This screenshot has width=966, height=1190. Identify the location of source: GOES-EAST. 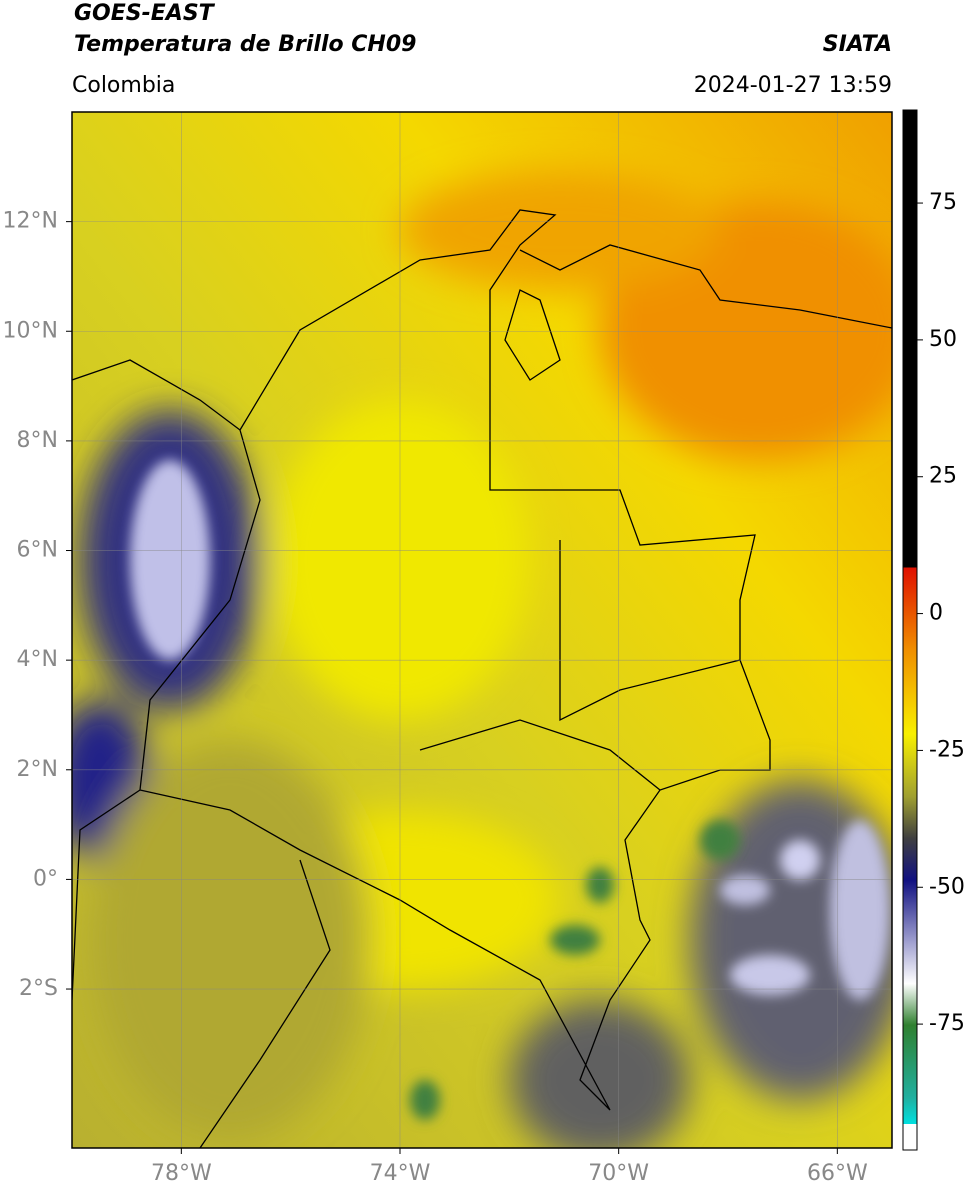
(145, 13).